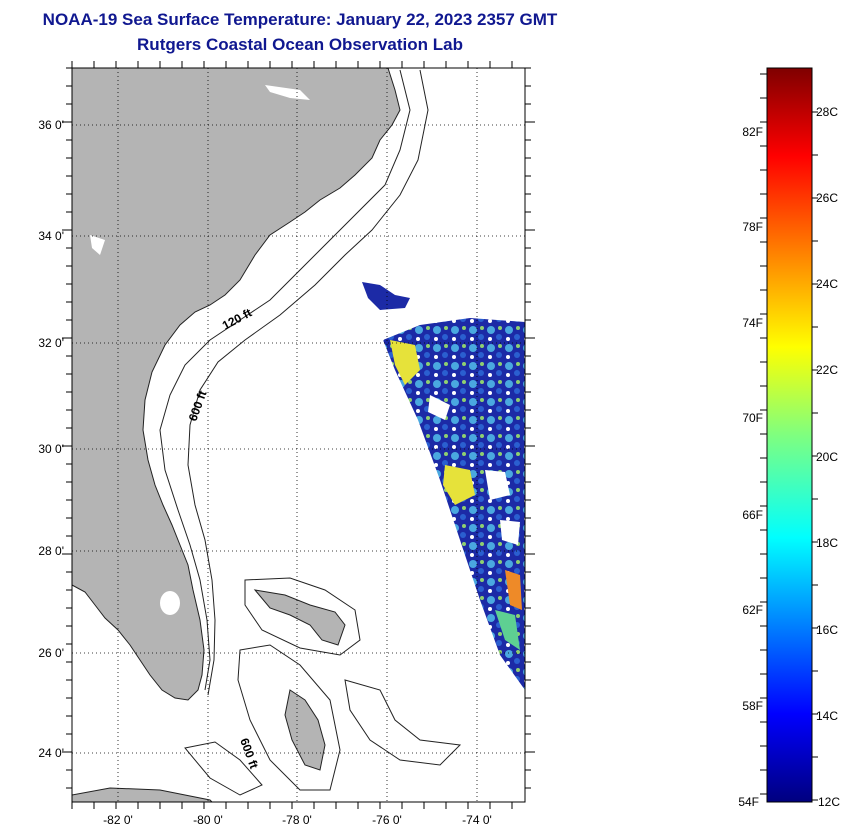 The height and width of the screenshot is (832, 849). I want to click on celsius-label: 18C, so click(827, 543).